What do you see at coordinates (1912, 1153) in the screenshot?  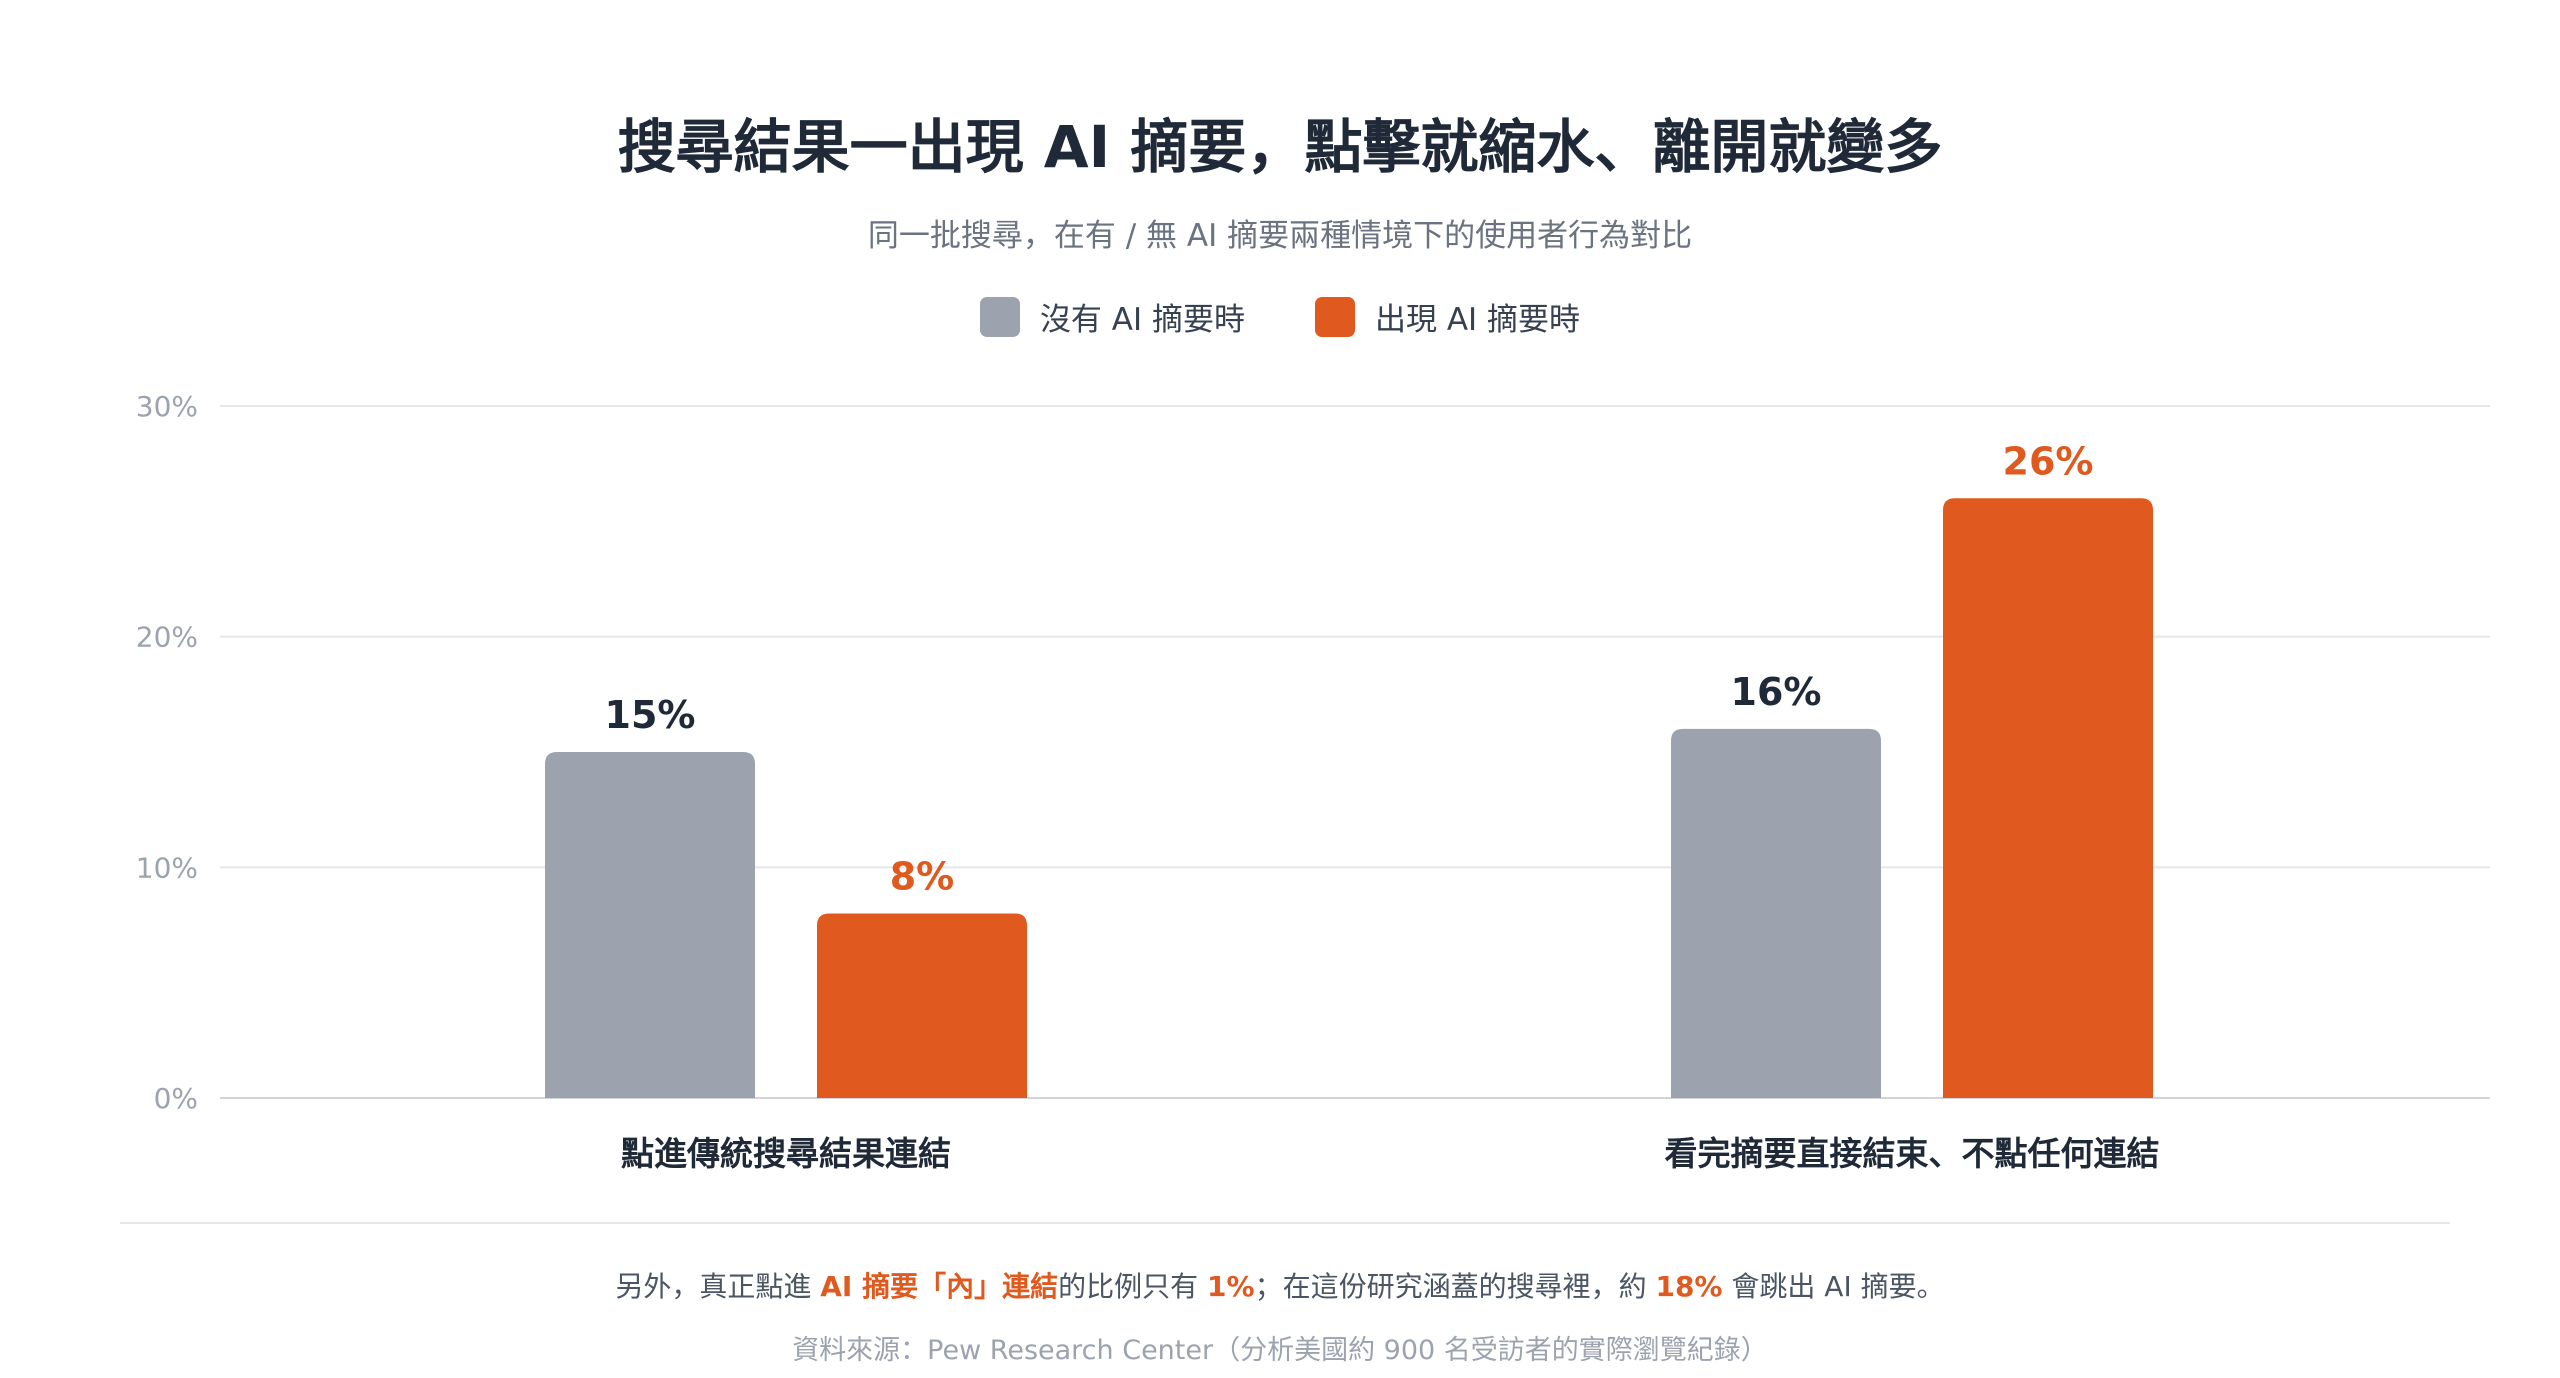 I see `x-category-label: 看完摘要直接結束、不點任何連結` at bounding box center [1912, 1153].